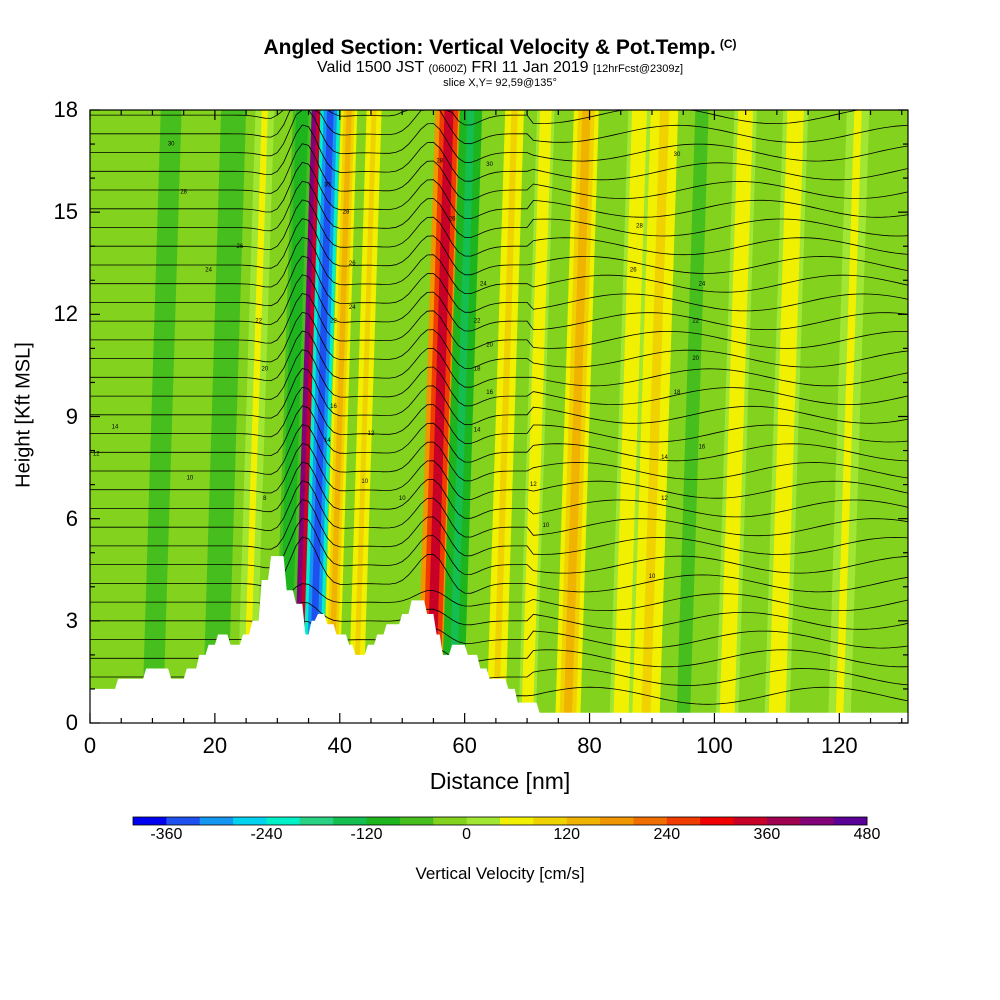 The height and width of the screenshot is (1000, 1000). Describe the element at coordinates (370, 67) in the screenshot. I see `subtitle-valid: Valid 1500 JST` at that location.